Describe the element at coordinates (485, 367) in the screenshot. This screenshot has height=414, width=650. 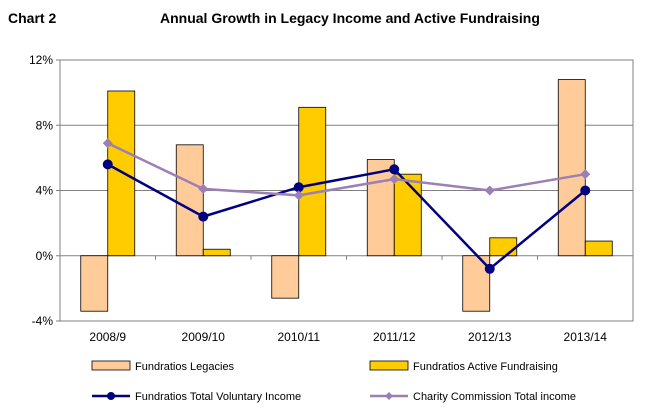
I see `legend-label: Fundratios Active Fundraising` at that location.